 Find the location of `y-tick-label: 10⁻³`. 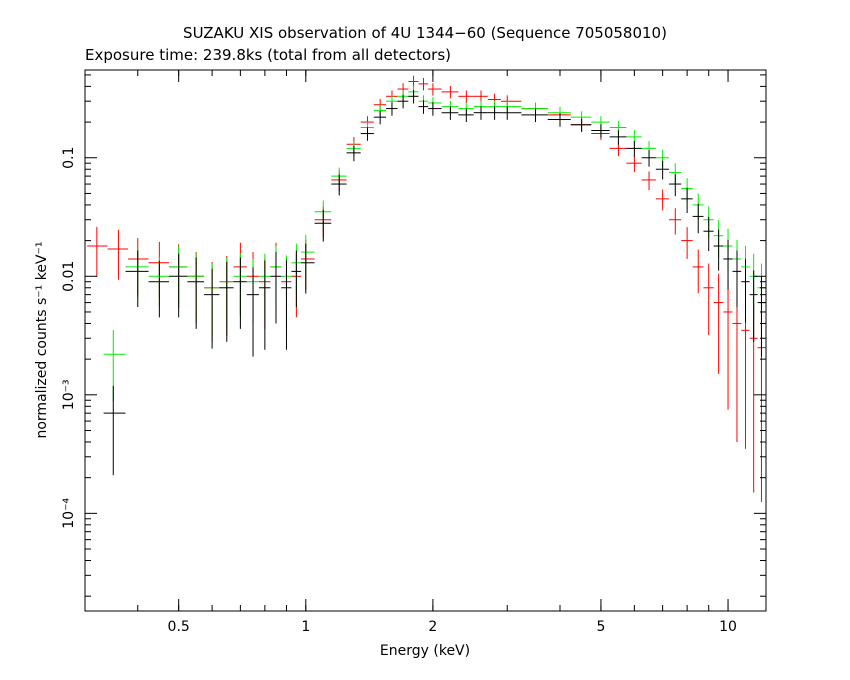

y-tick-label: 10⁻³ is located at coordinates (69, 394).